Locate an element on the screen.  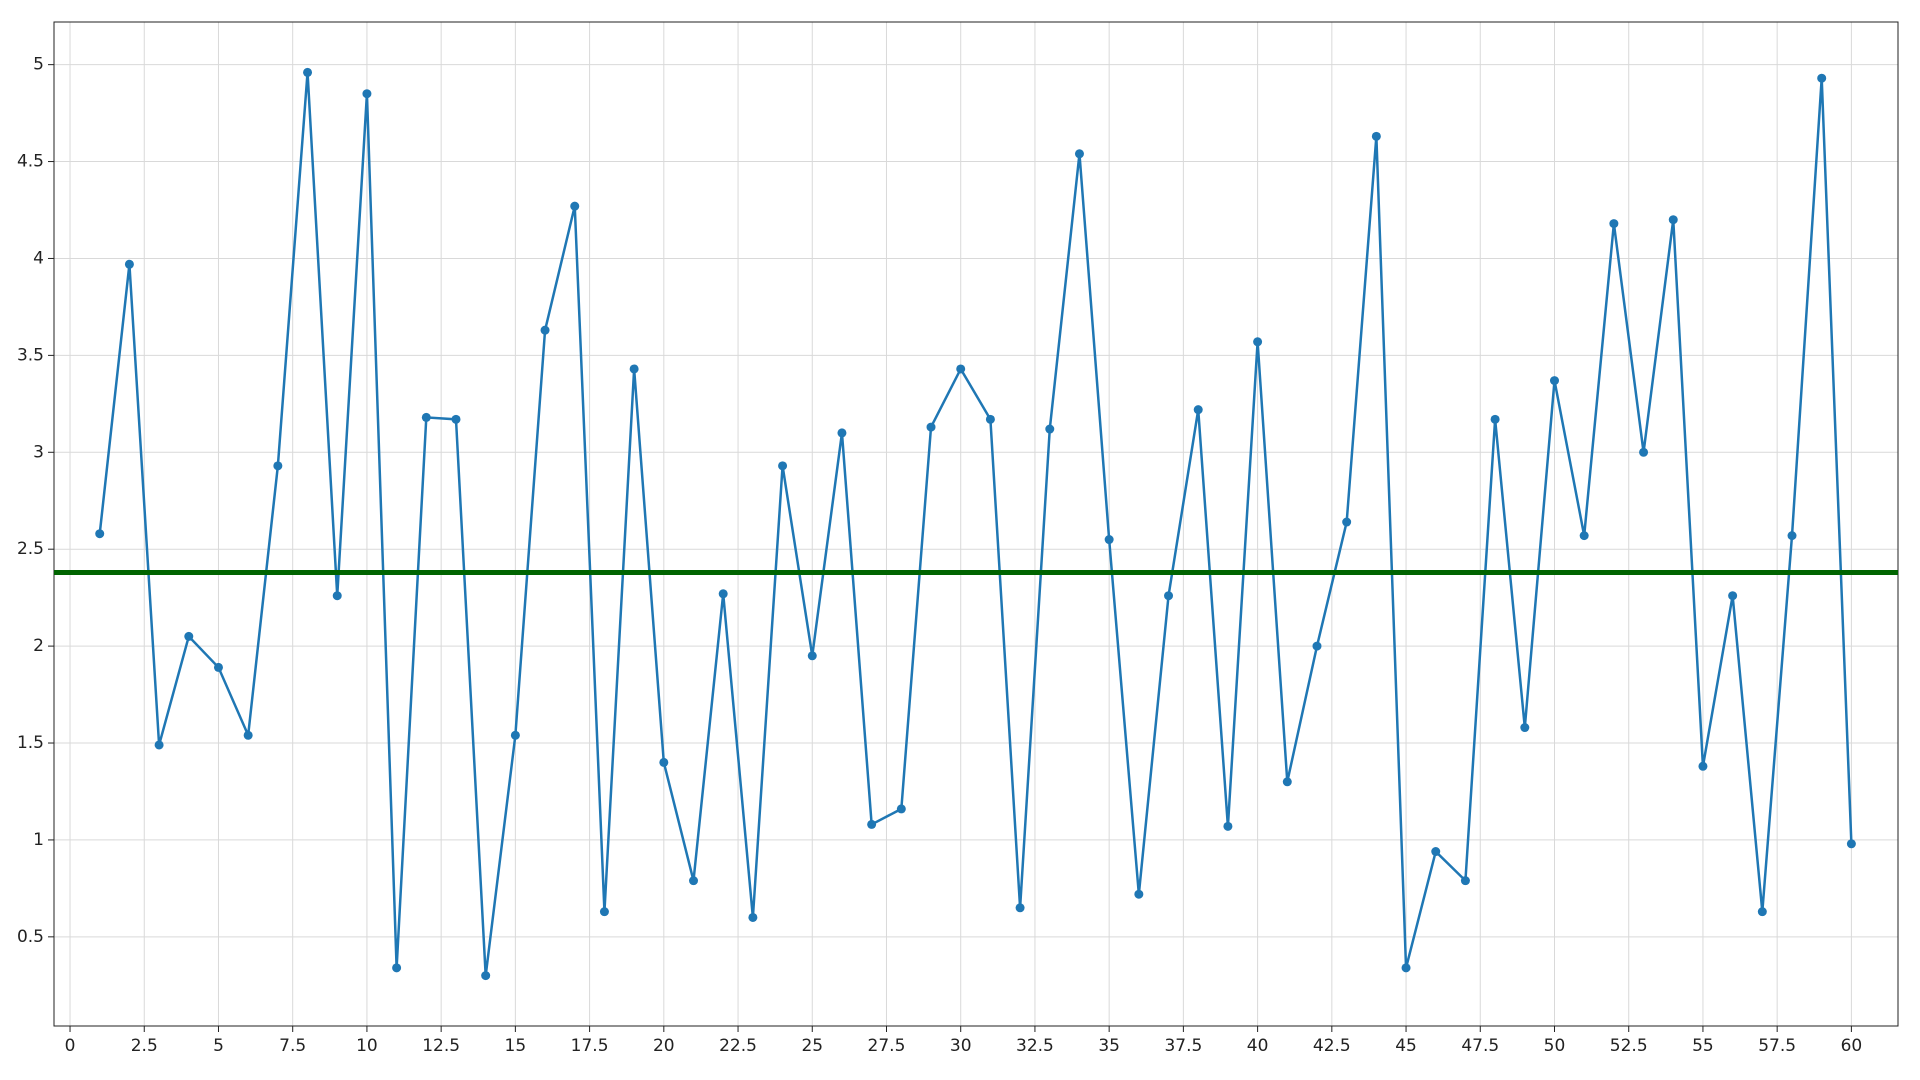
x-tick-label: 52.5 is located at coordinates (1629, 1046).